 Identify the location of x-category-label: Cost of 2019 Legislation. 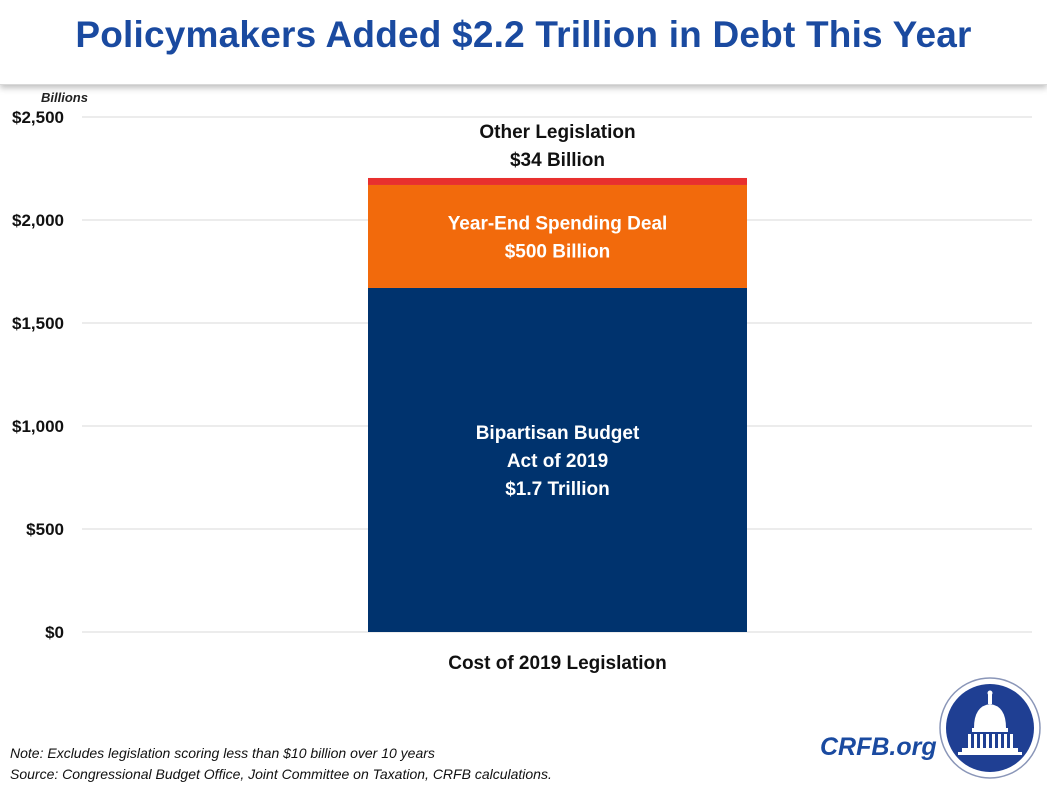
(557, 663).